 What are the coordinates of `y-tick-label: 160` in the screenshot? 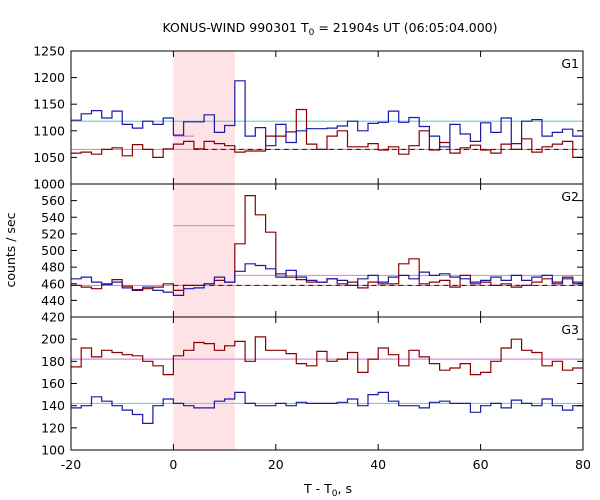 It's located at (53, 383).